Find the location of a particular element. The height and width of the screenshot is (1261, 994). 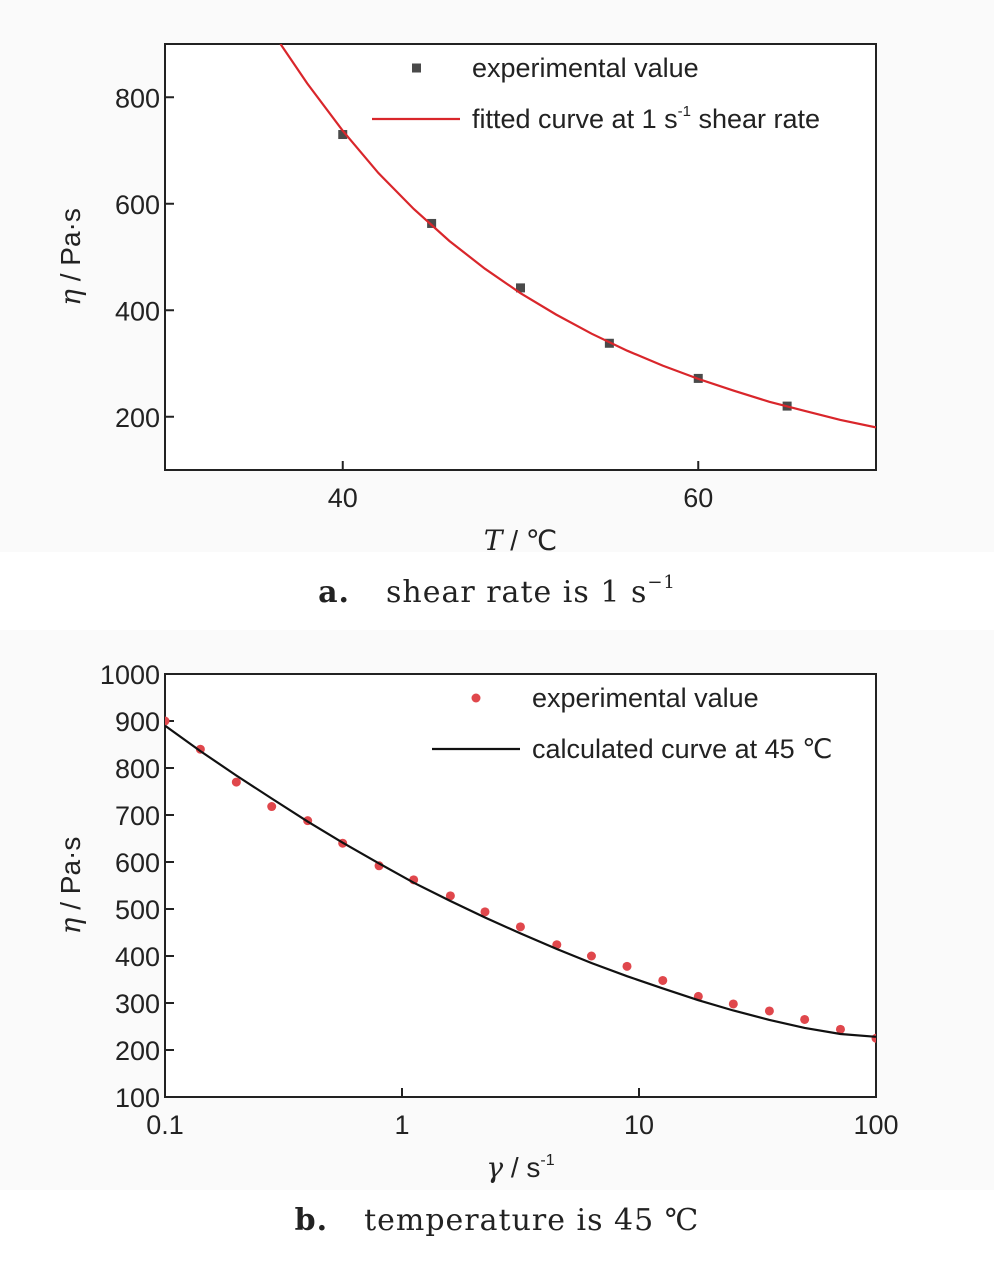

caption-b-letter: b. is located at coordinates (311, 1220).